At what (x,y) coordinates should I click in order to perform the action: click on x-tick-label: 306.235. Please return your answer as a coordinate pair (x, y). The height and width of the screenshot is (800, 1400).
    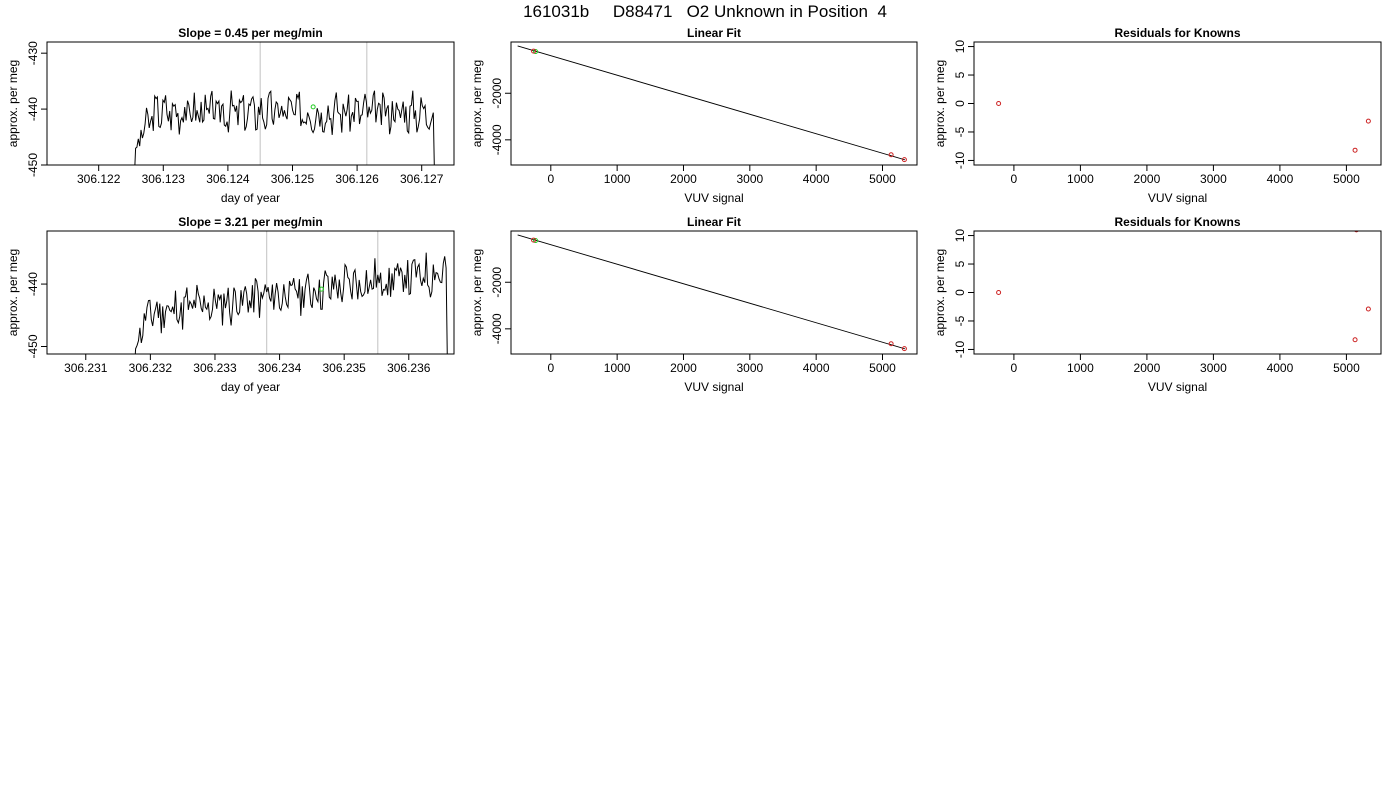
    Looking at the image, I should click on (344, 368).